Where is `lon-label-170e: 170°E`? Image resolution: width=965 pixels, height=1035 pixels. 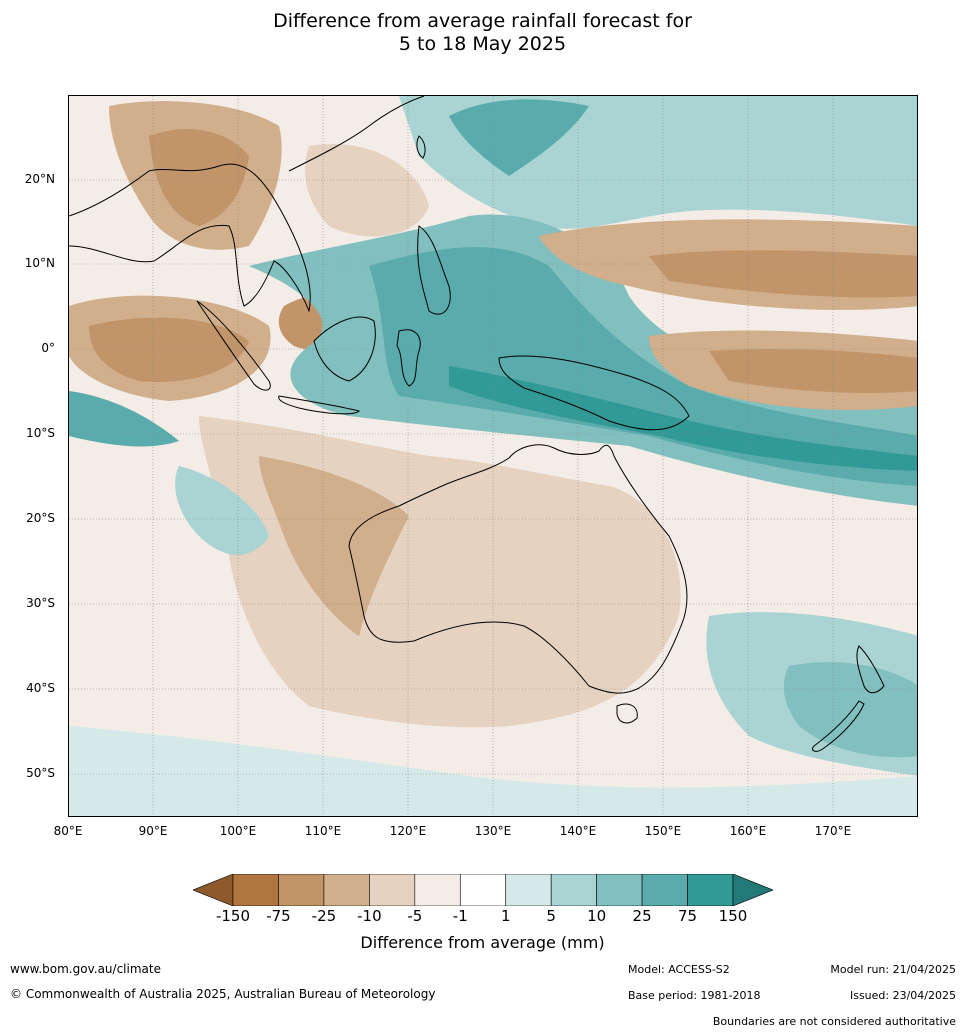 lon-label-170e: 170°E is located at coordinates (833, 831).